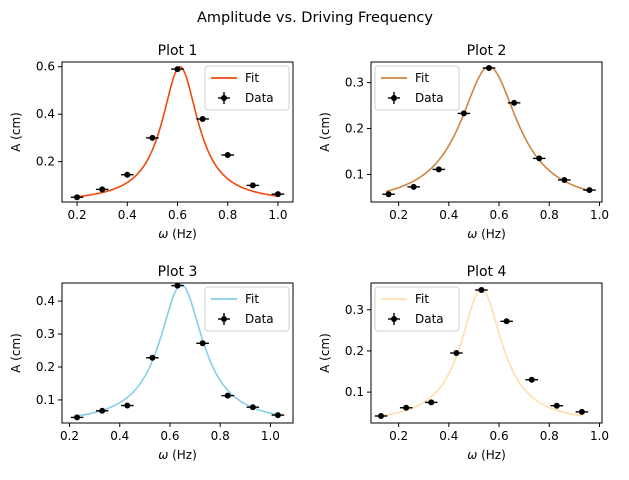  What do you see at coordinates (599, 215) in the screenshot?
I see `plot-2-x-tick-label: 1.0` at bounding box center [599, 215].